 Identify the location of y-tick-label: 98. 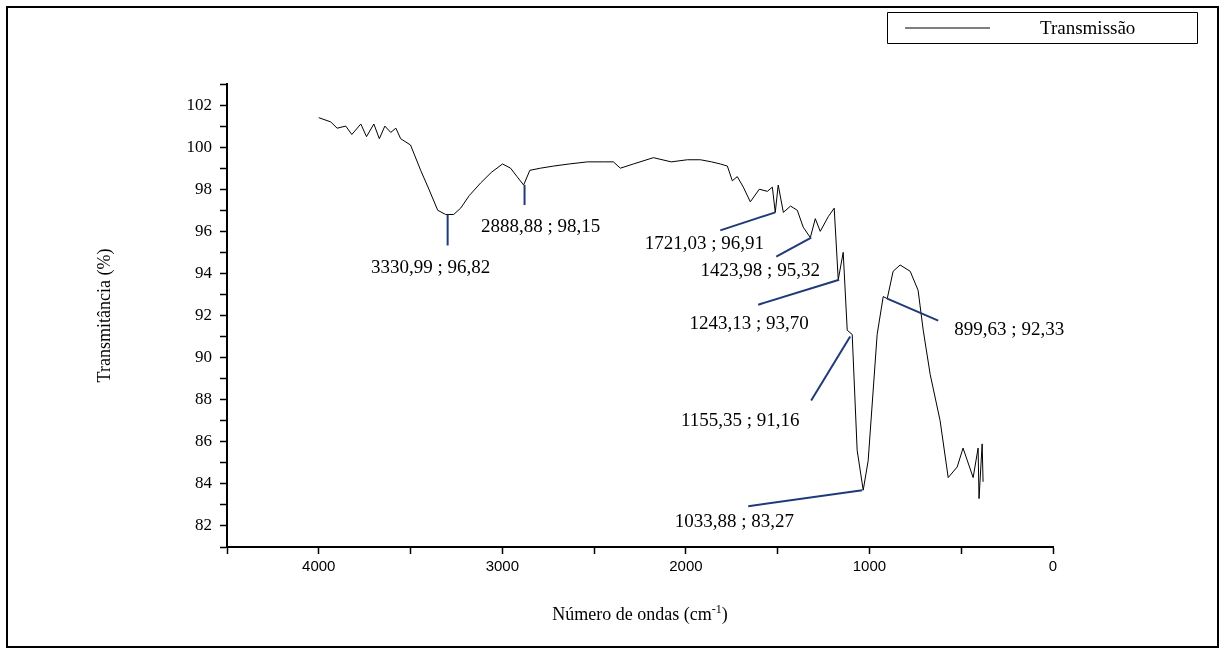
(203, 188).